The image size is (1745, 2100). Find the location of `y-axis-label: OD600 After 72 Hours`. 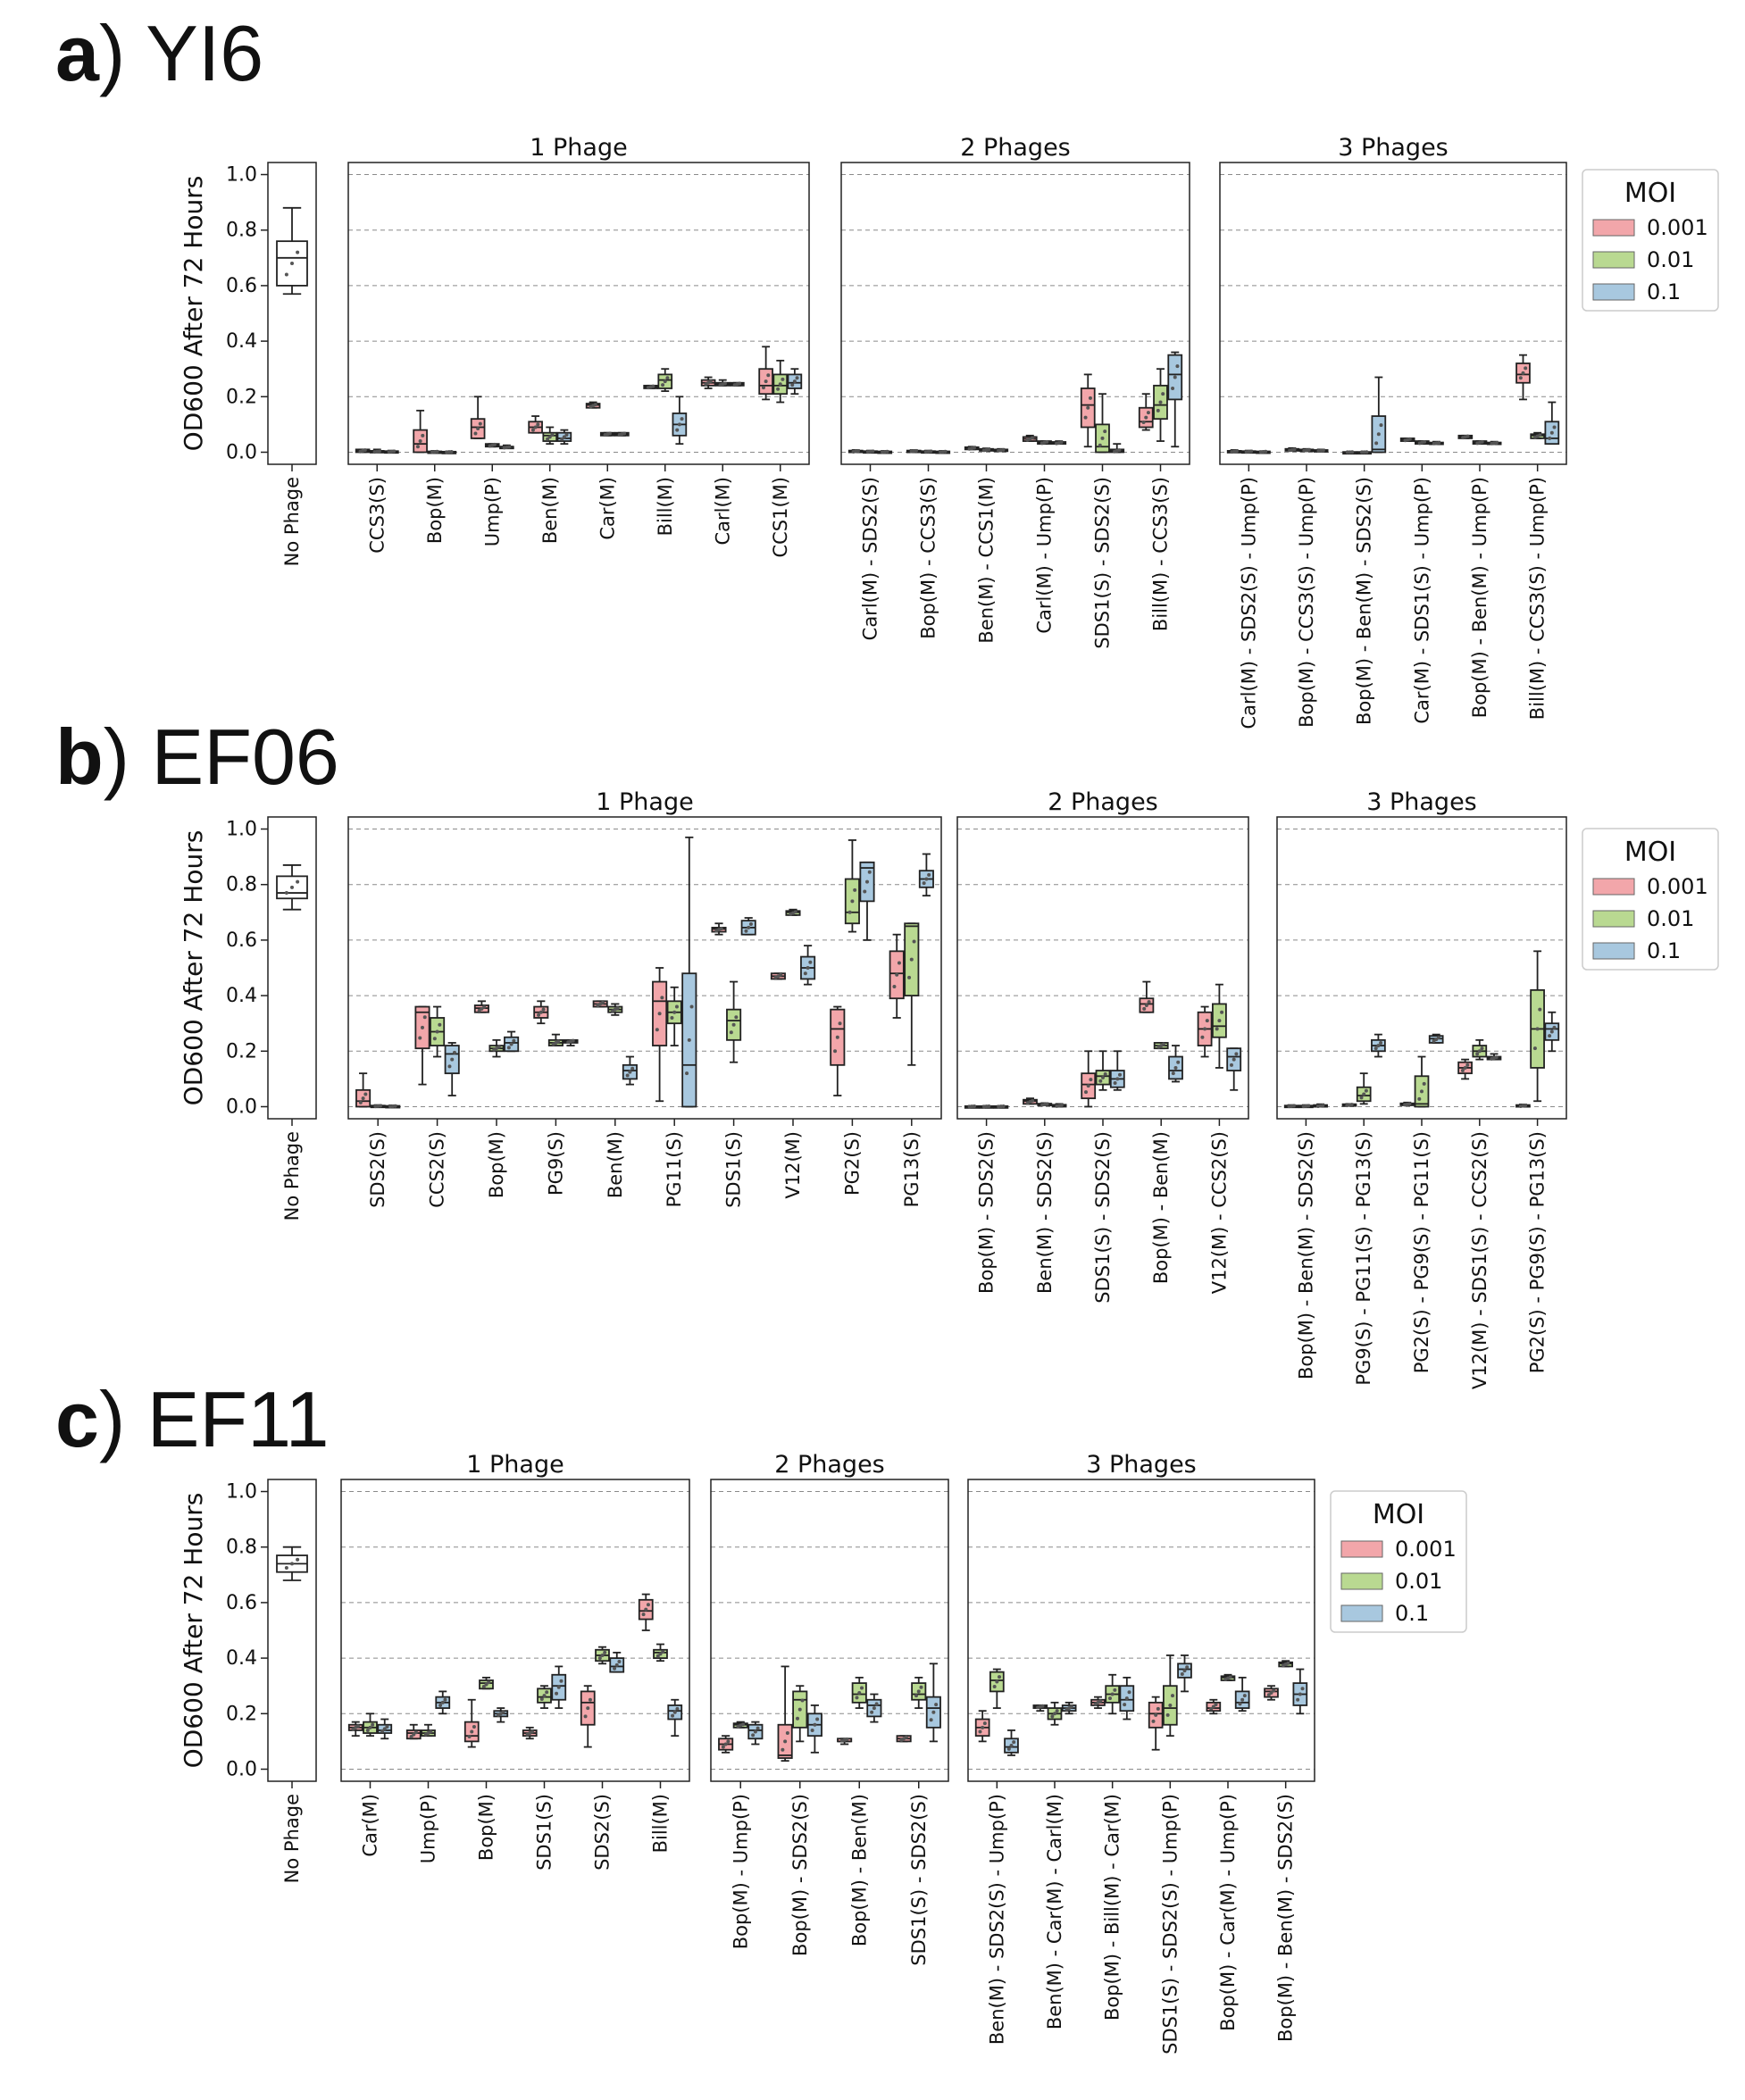

y-axis-label: OD600 After 72 Hours is located at coordinates (193, 1631).